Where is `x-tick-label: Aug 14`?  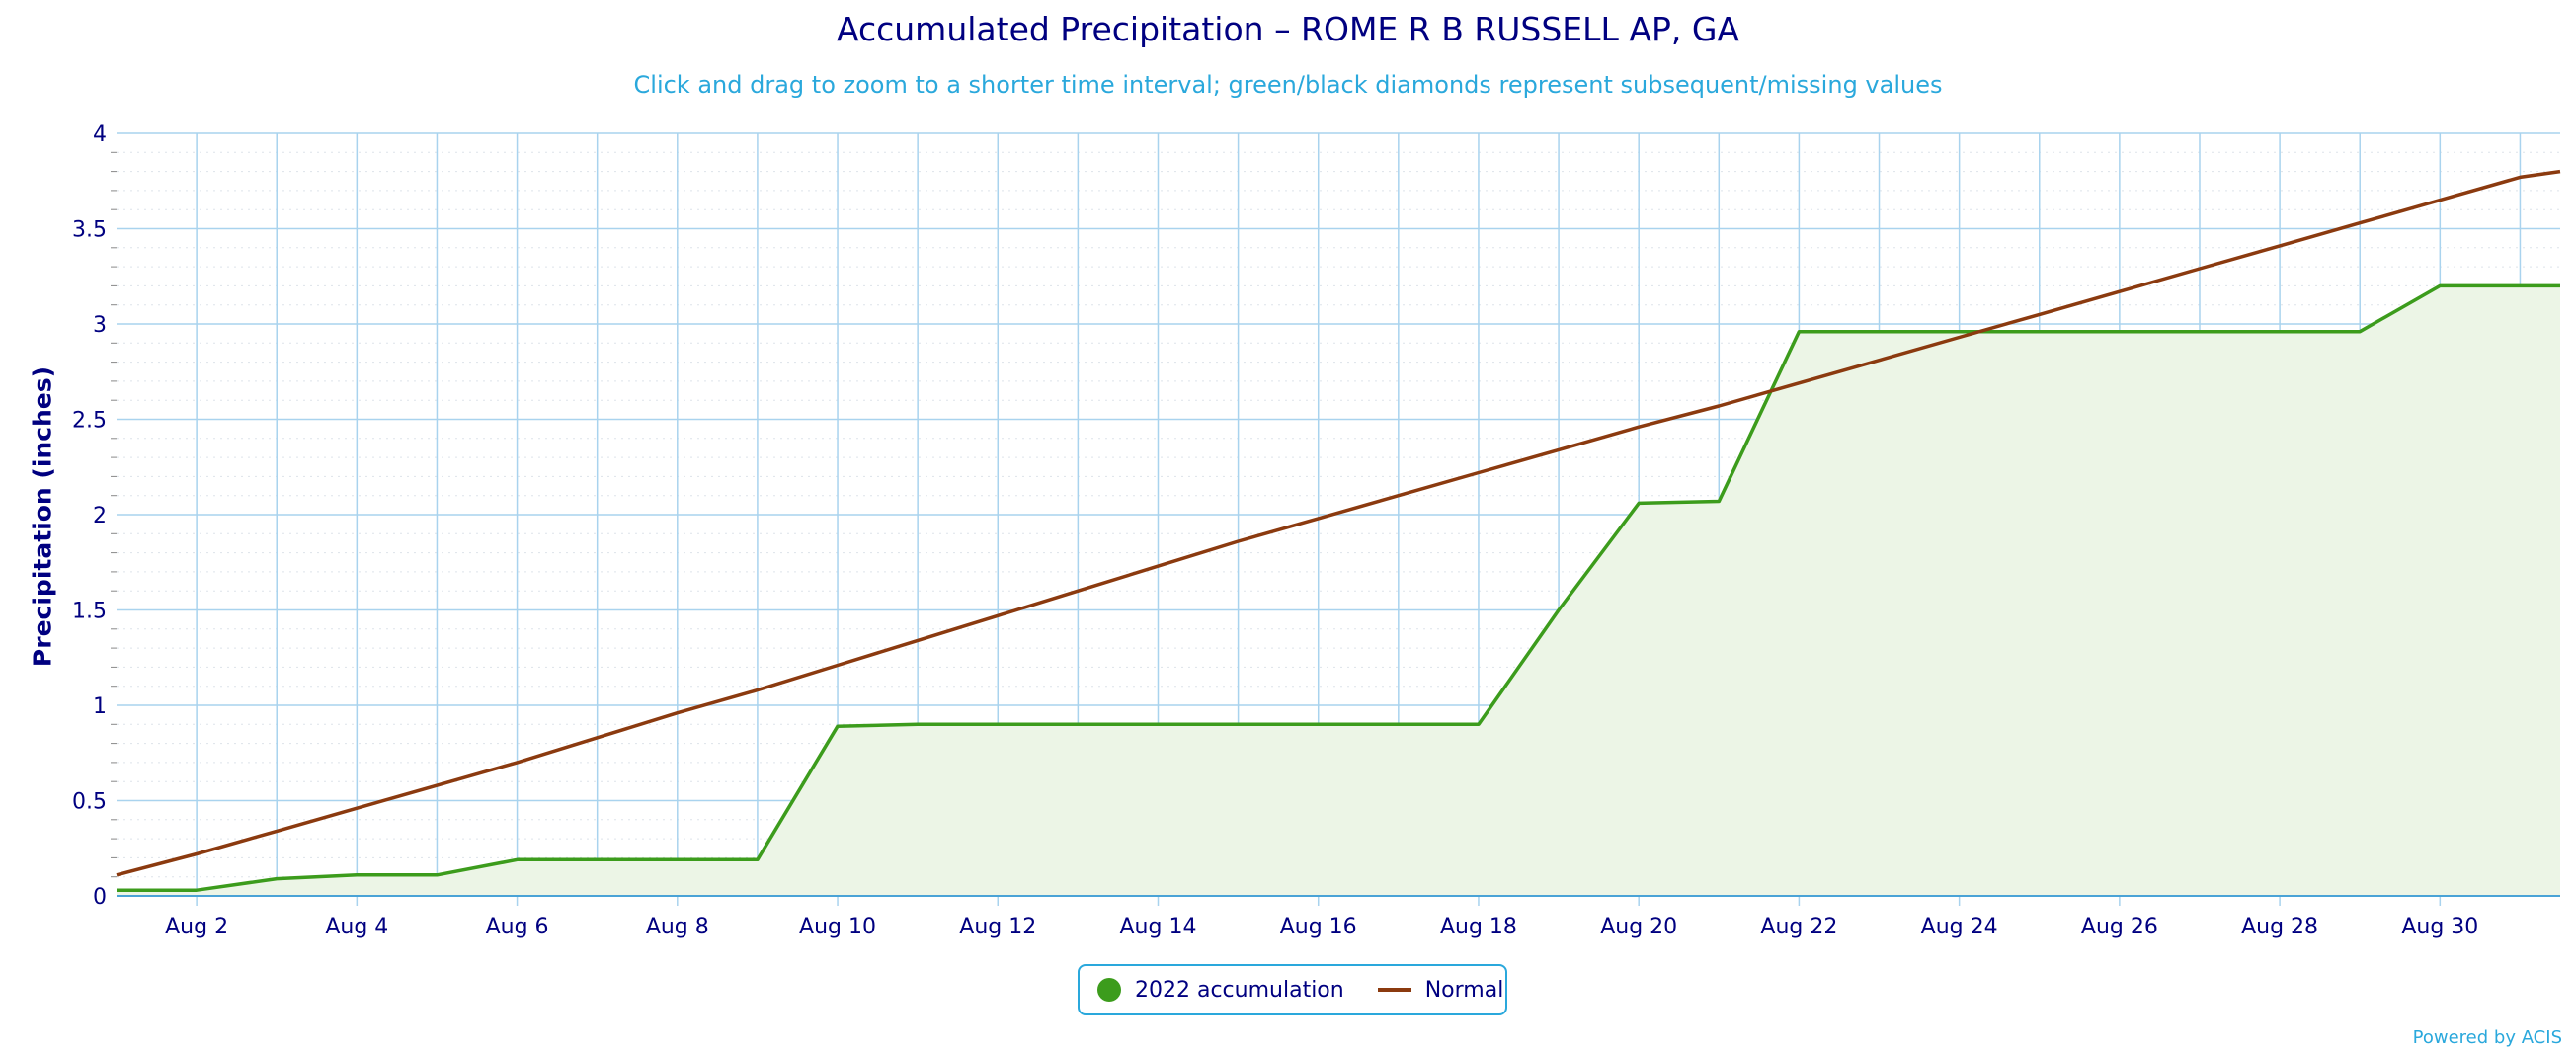
x-tick-label: Aug 14 is located at coordinates (1158, 927).